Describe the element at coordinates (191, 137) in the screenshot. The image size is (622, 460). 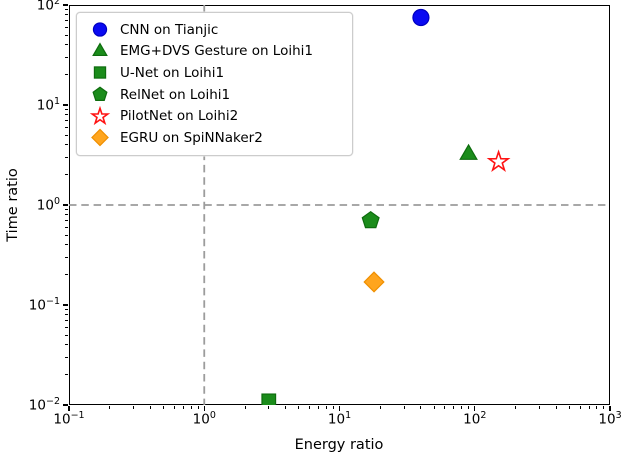
I see `legend-item-label: EGRU on SpiNNaker2` at that location.